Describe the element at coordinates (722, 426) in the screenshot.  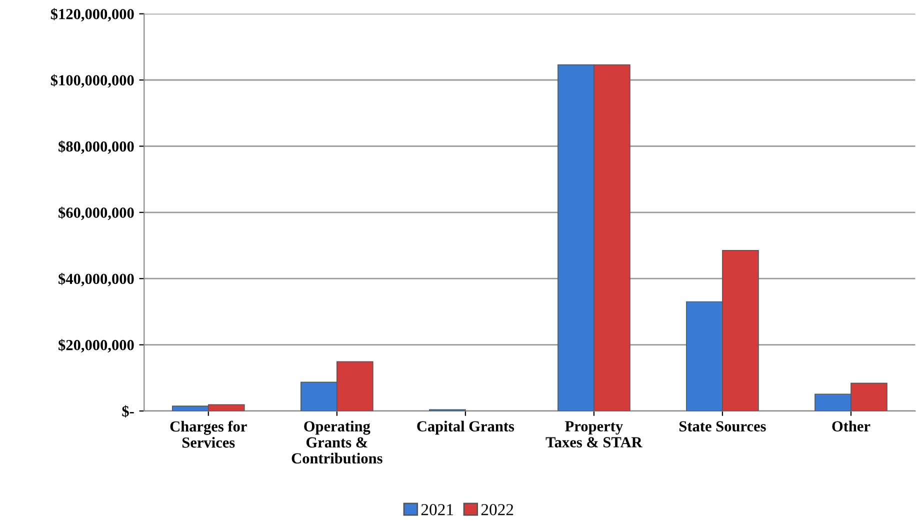
I see `x-tick-label: State Sources` at that location.